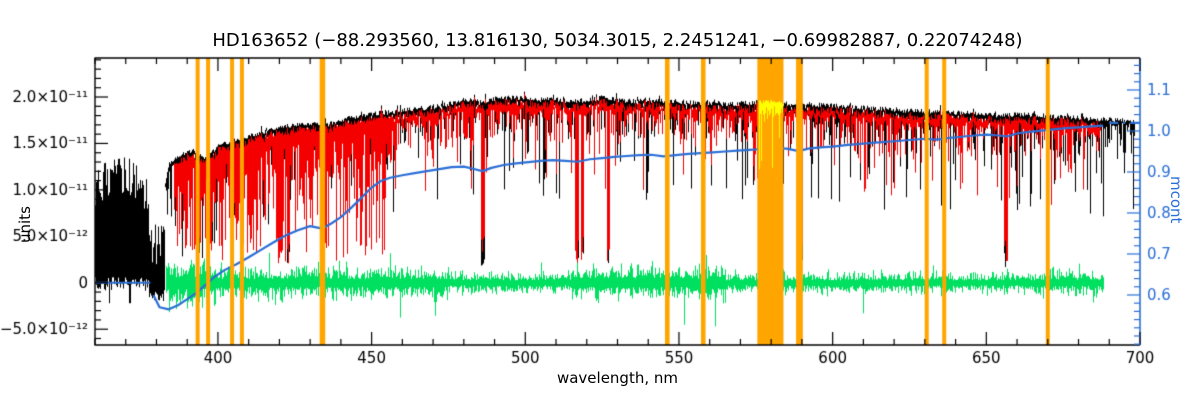 This screenshot has height=400, width=1200. Describe the element at coordinates (1176, 200) in the screenshot. I see `y-axis-label-right: mcont` at that location.